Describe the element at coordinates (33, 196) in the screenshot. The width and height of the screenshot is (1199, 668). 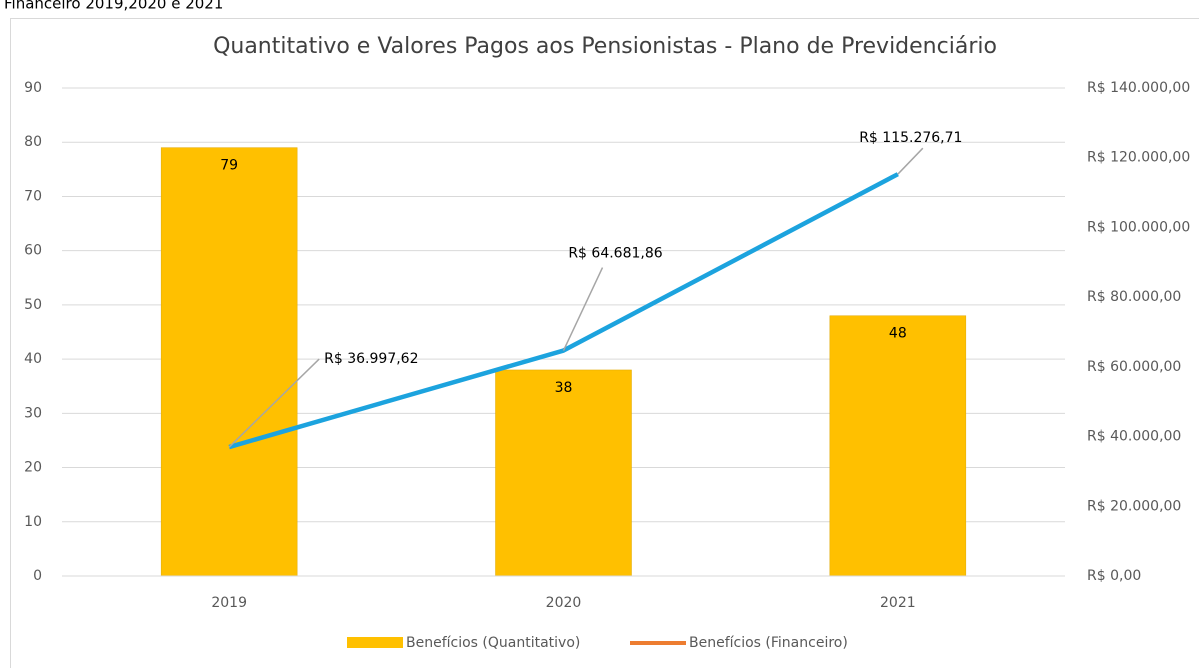
I see `y-tick-label: 70` at that location.